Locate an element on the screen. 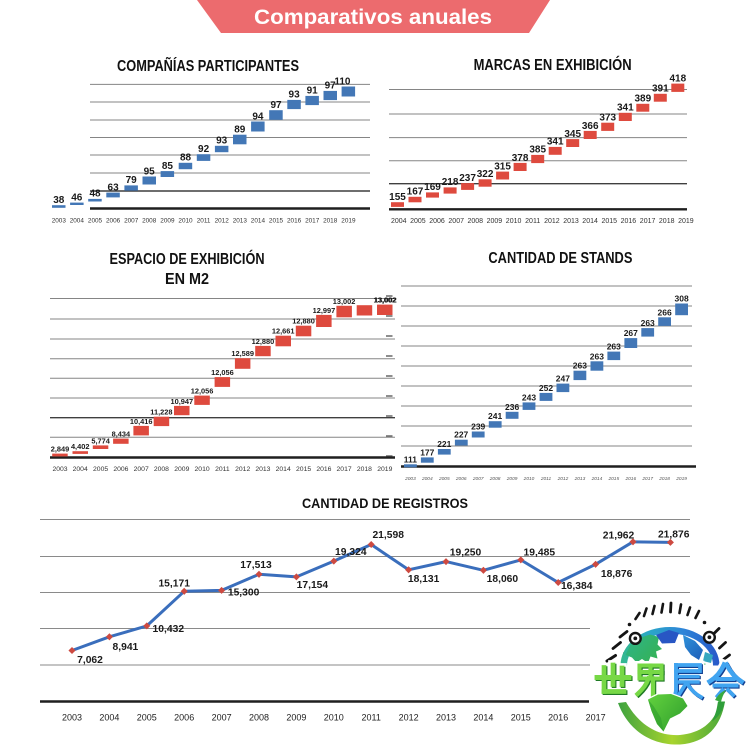 This screenshot has height=756, width=750. svg-text: 2,849 is located at coordinates (60, 449).